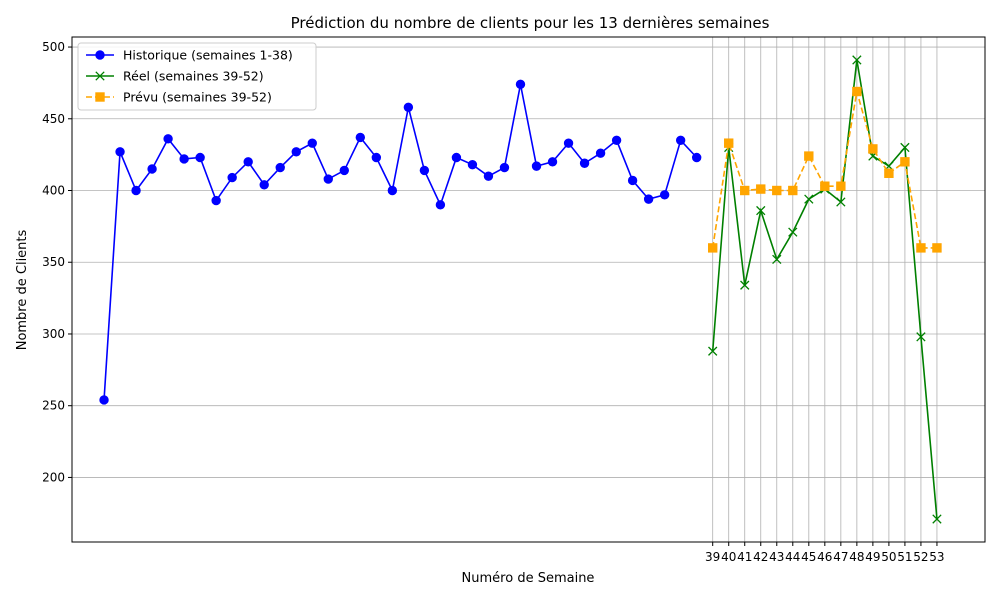  I want to click on y-tick-label: 250, so click(53, 406).